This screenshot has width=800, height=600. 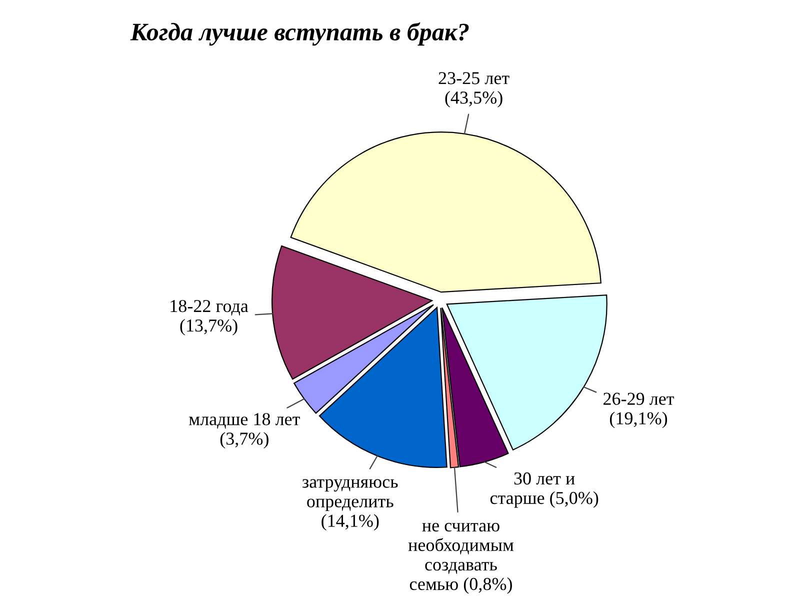 I want to click on slice-label: 26-29 лет, so click(x=639, y=398).